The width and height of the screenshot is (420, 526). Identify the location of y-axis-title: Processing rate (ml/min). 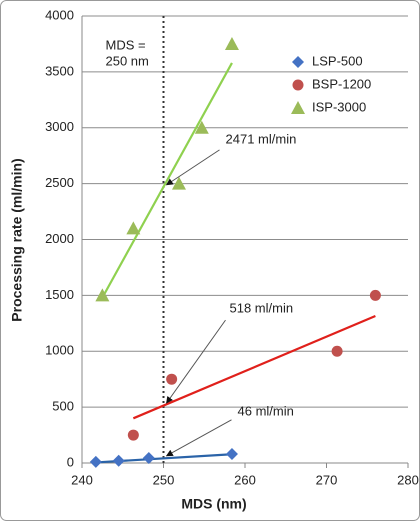
(17, 239).